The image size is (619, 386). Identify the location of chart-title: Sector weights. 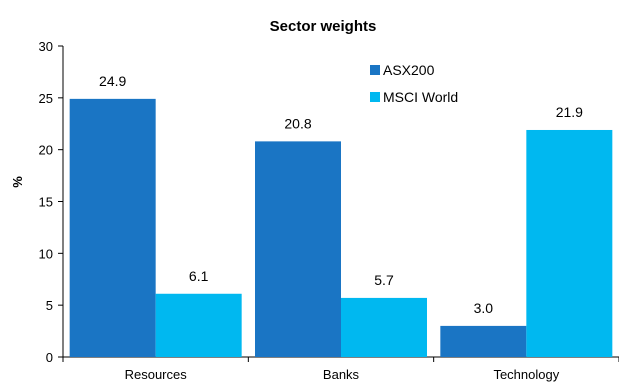
(323, 26).